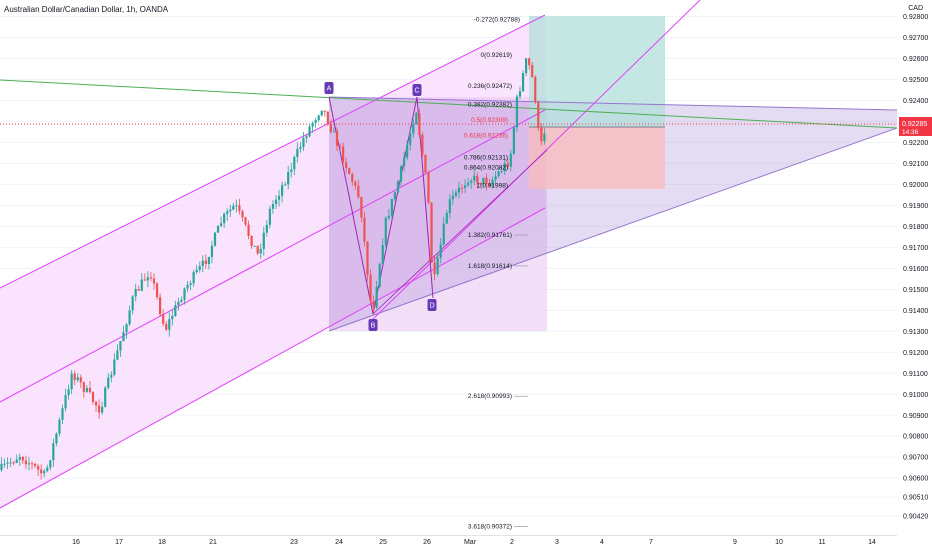  I want to click on time-tick-label: 24, so click(339, 542).